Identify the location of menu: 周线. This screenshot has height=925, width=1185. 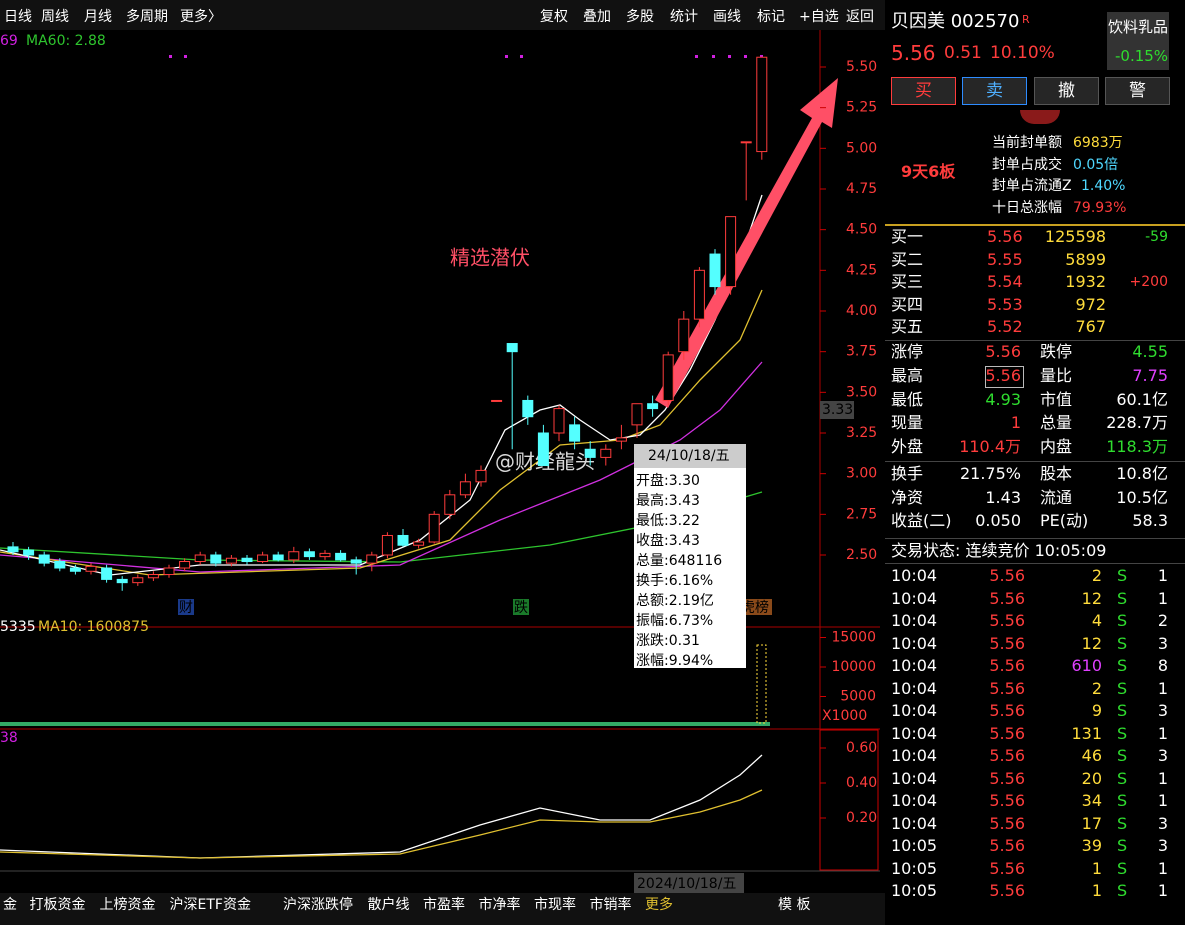
(55, 17).